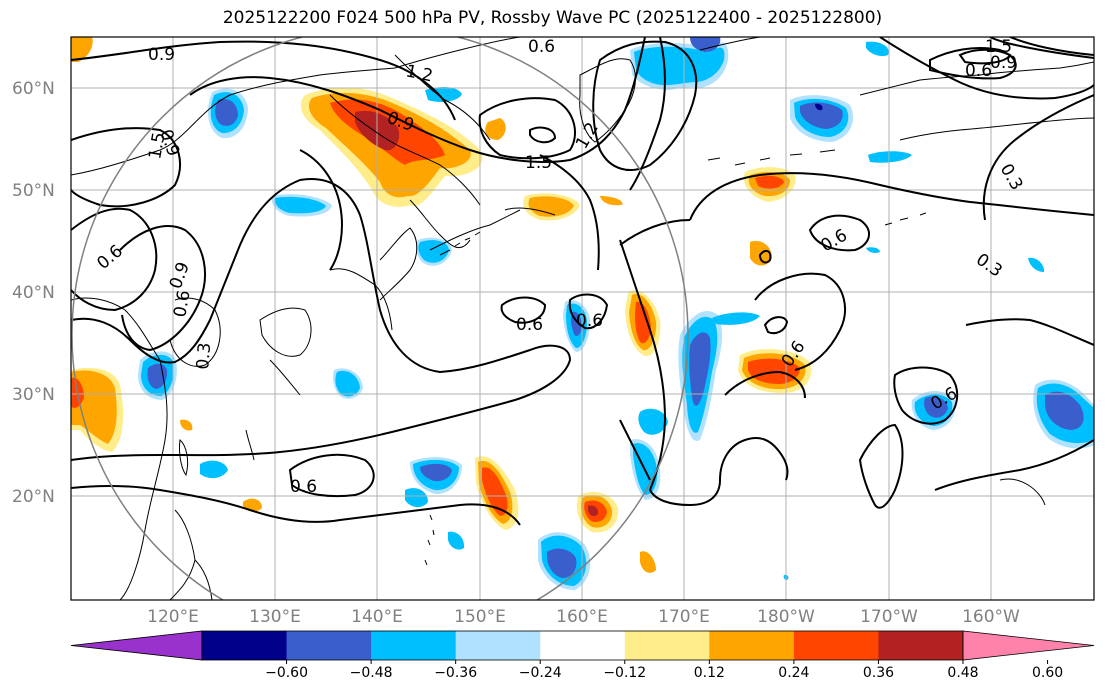 This screenshot has width=1105, height=692. I want to click on colorbar-tick-label: −0.12, so click(624, 673).